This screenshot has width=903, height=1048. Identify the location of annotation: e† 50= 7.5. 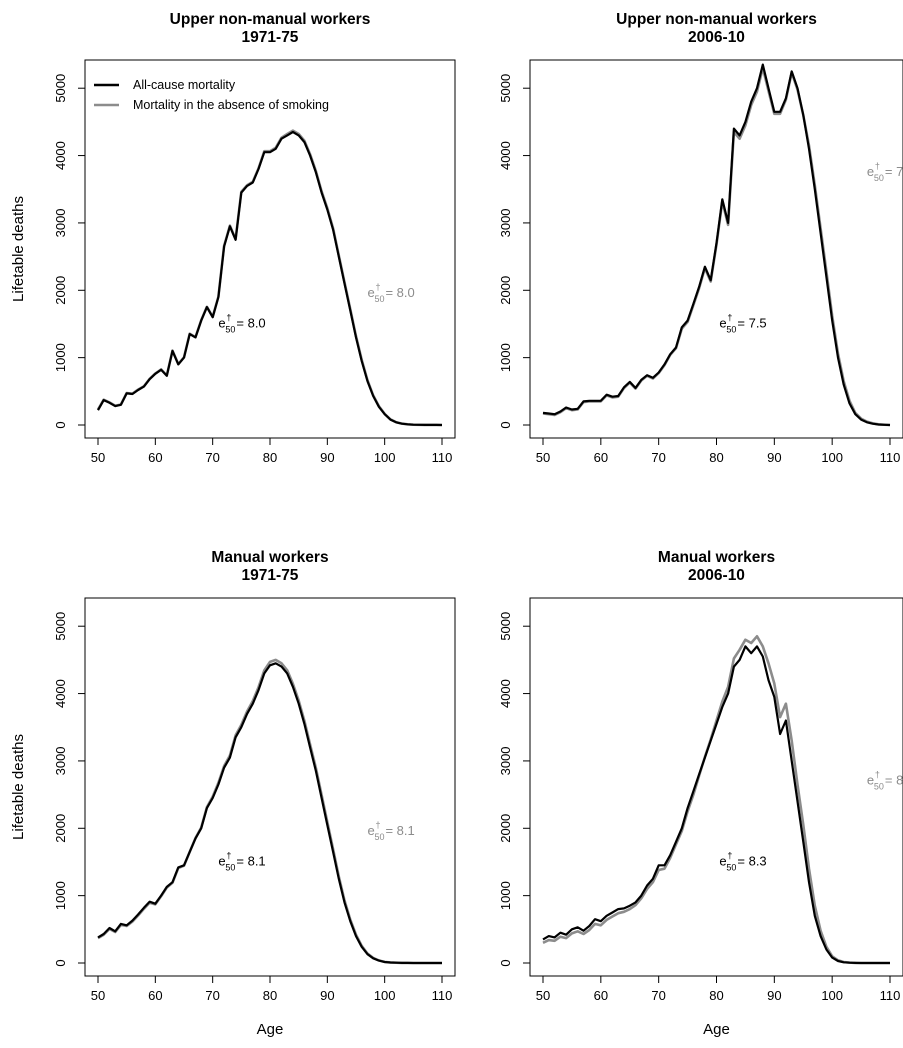
(885, 172).